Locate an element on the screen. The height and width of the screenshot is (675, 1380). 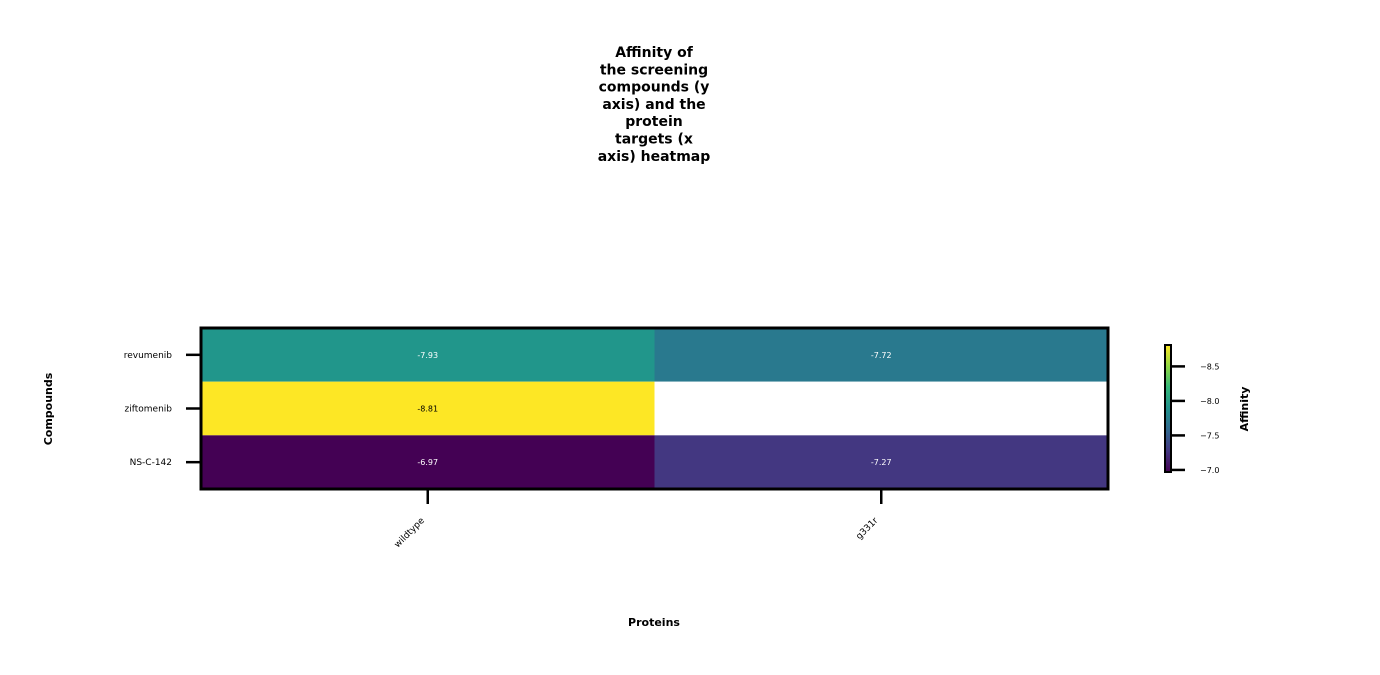
cell-value-label: -8.81 is located at coordinates (427, 409).